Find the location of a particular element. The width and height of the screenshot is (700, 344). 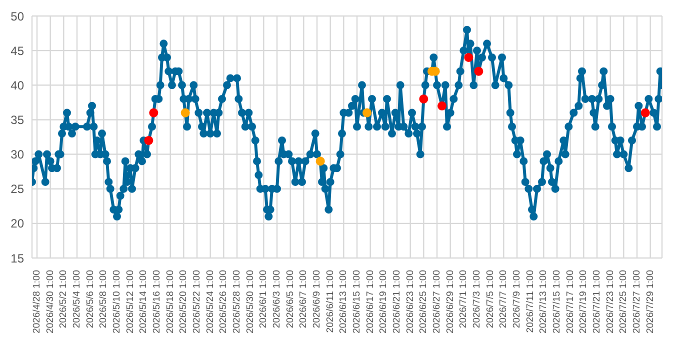

x-tick-label: 2026/7/9 1:00 is located at coordinates (517, 299).